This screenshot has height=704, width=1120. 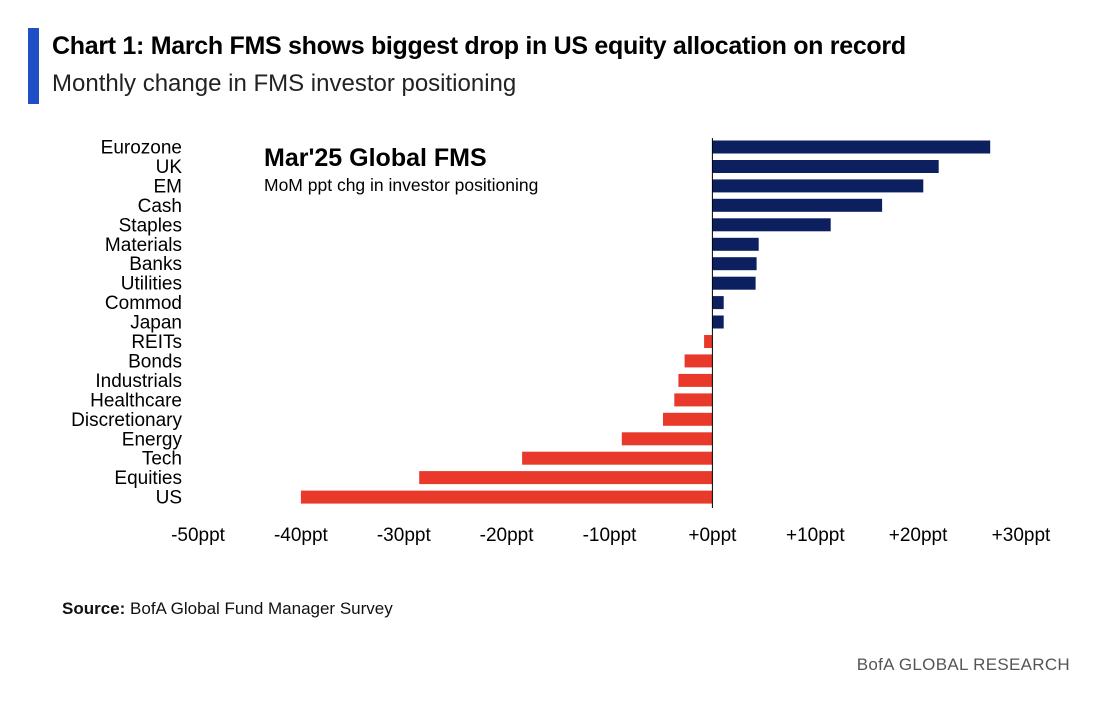 What do you see at coordinates (148, 478) in the screenshot?
I see `category-label-equities: Equities` at bounding box center [148, 478].